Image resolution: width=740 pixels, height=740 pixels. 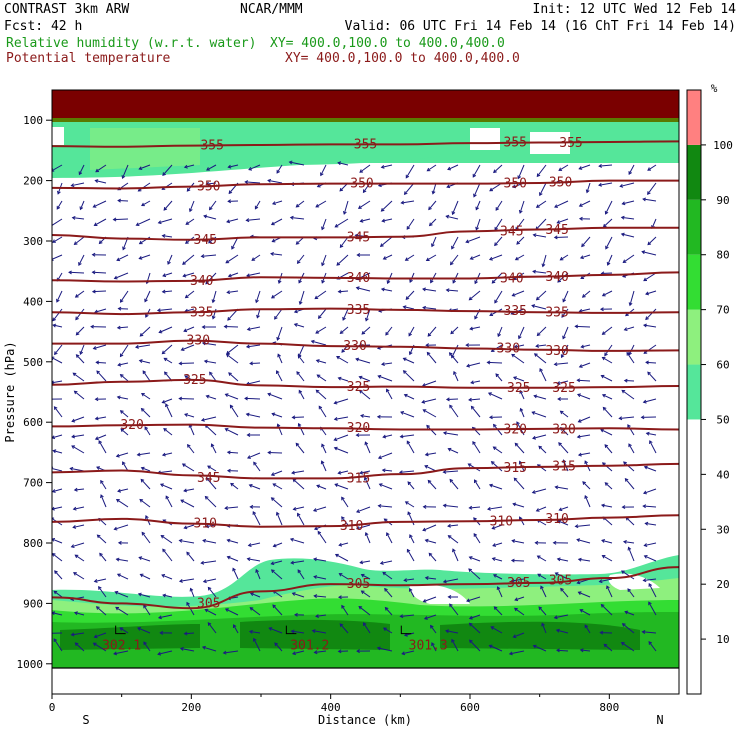 What do you see at coordinates (358, 387) in the screenshot?
I see `contour-label: 325` at bounding box center [358, 387].